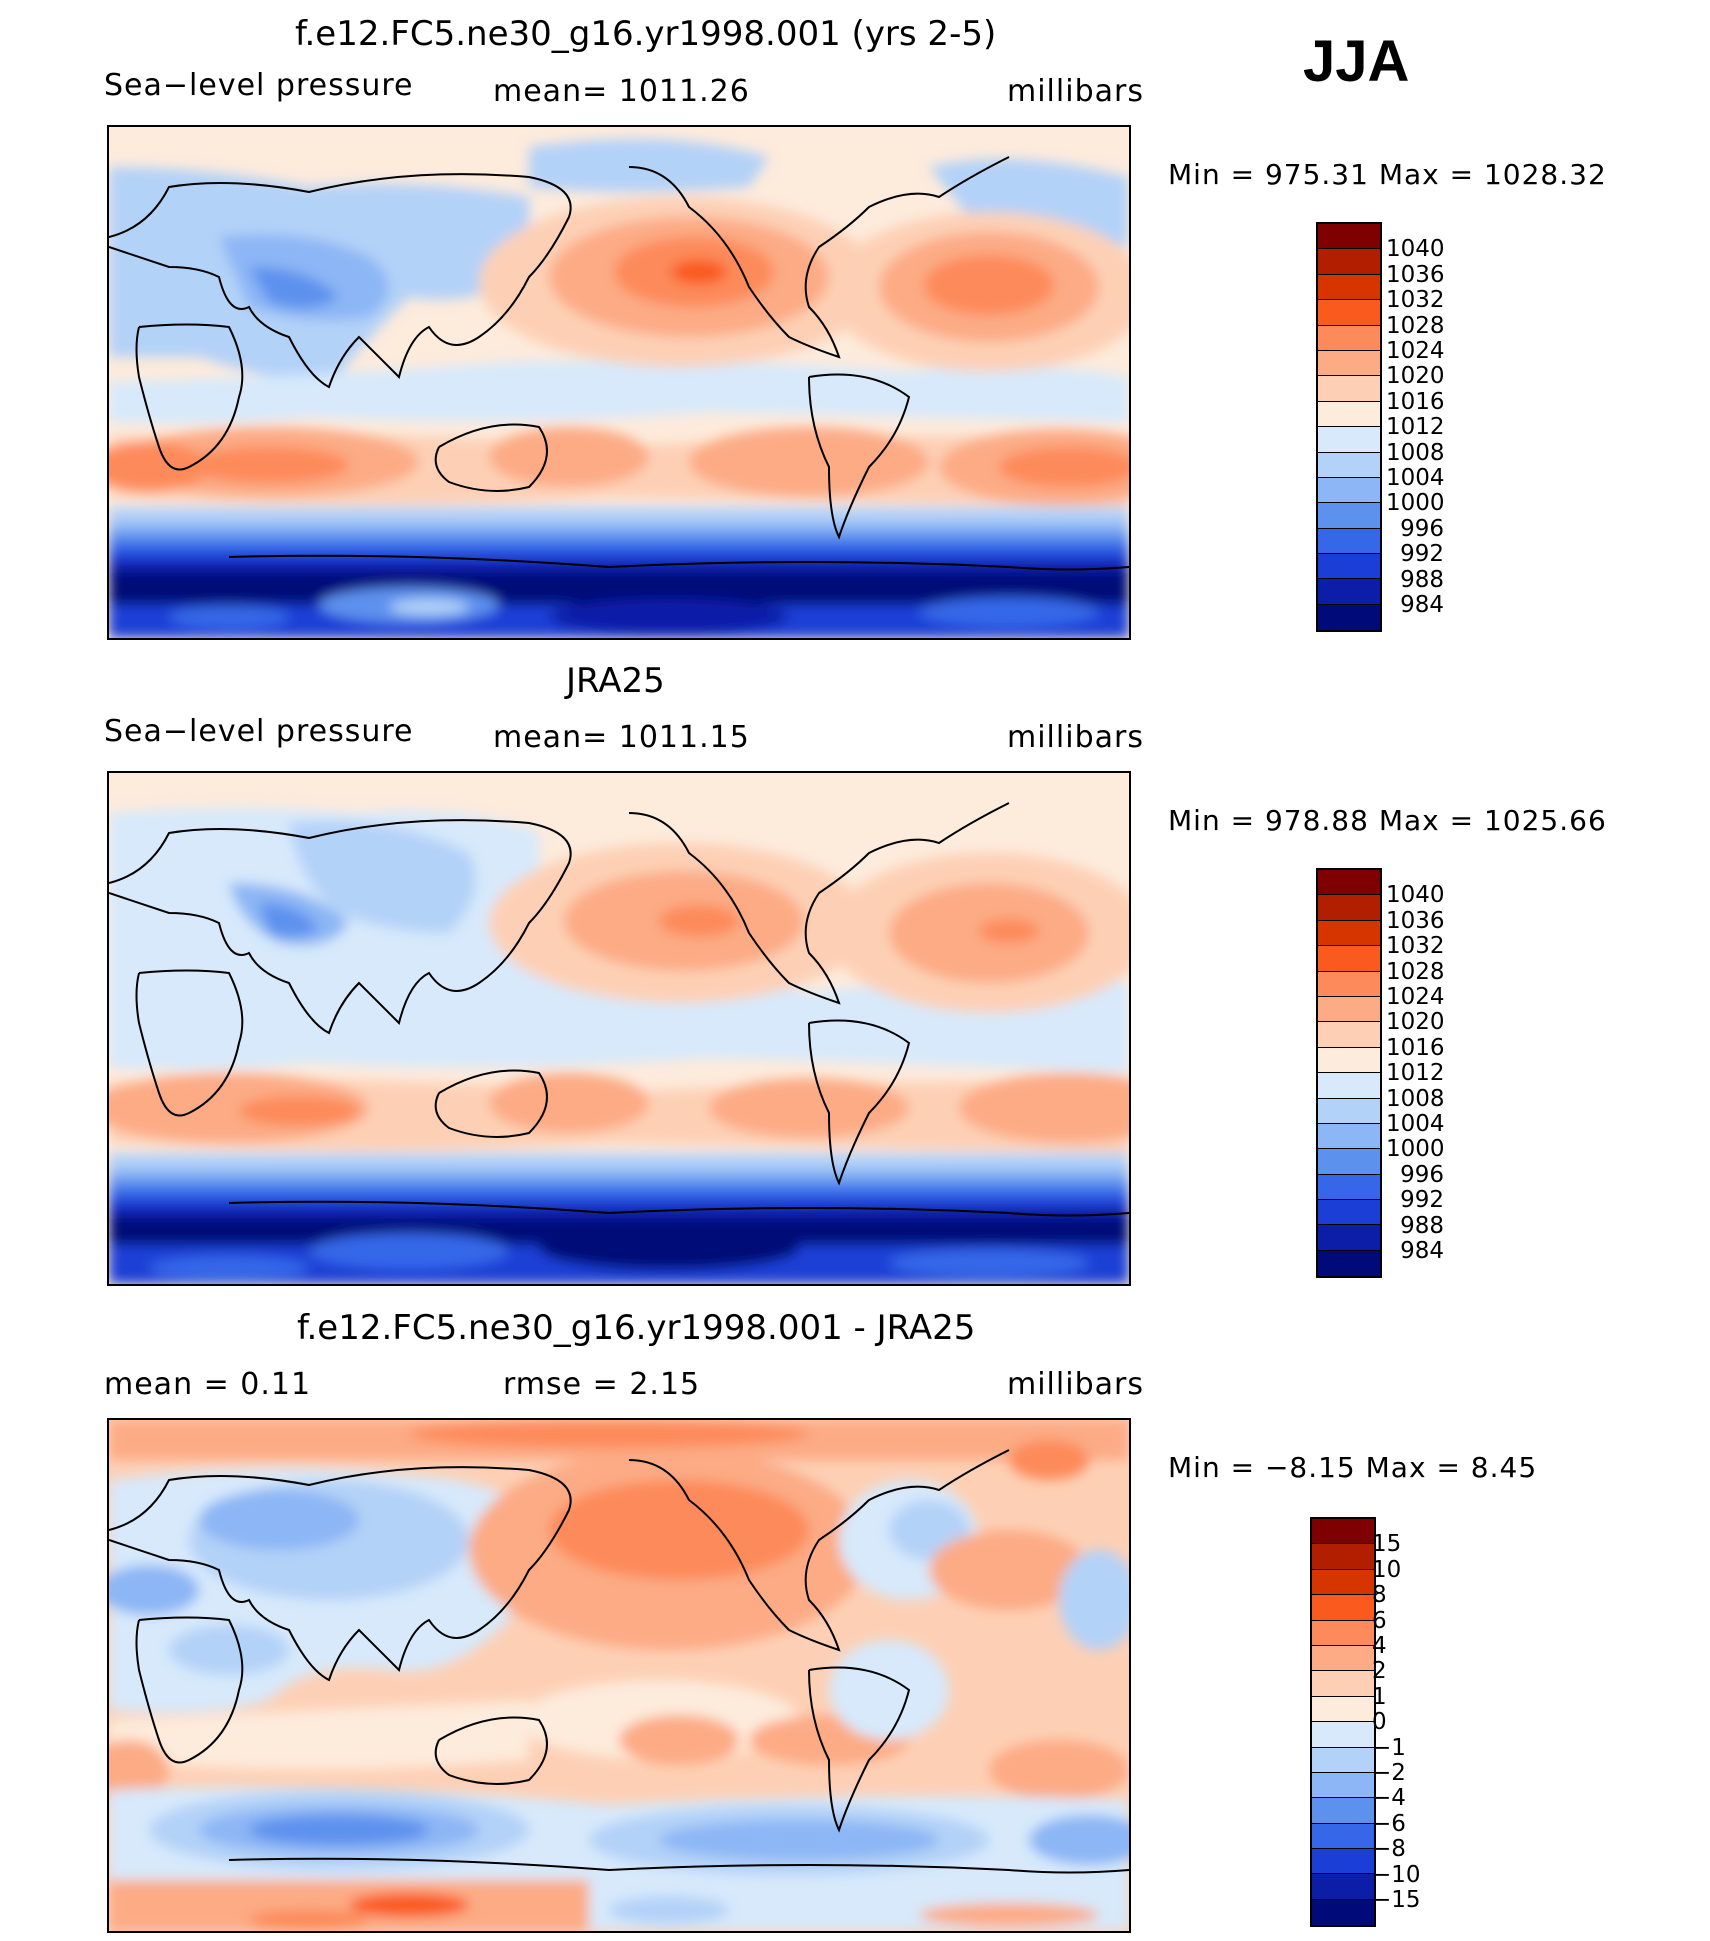  What do you see at coordinates (1389, 1747) in the screenshot?
I see `colorbar-tick-label: −1` at bounding box center [1389, 1747].